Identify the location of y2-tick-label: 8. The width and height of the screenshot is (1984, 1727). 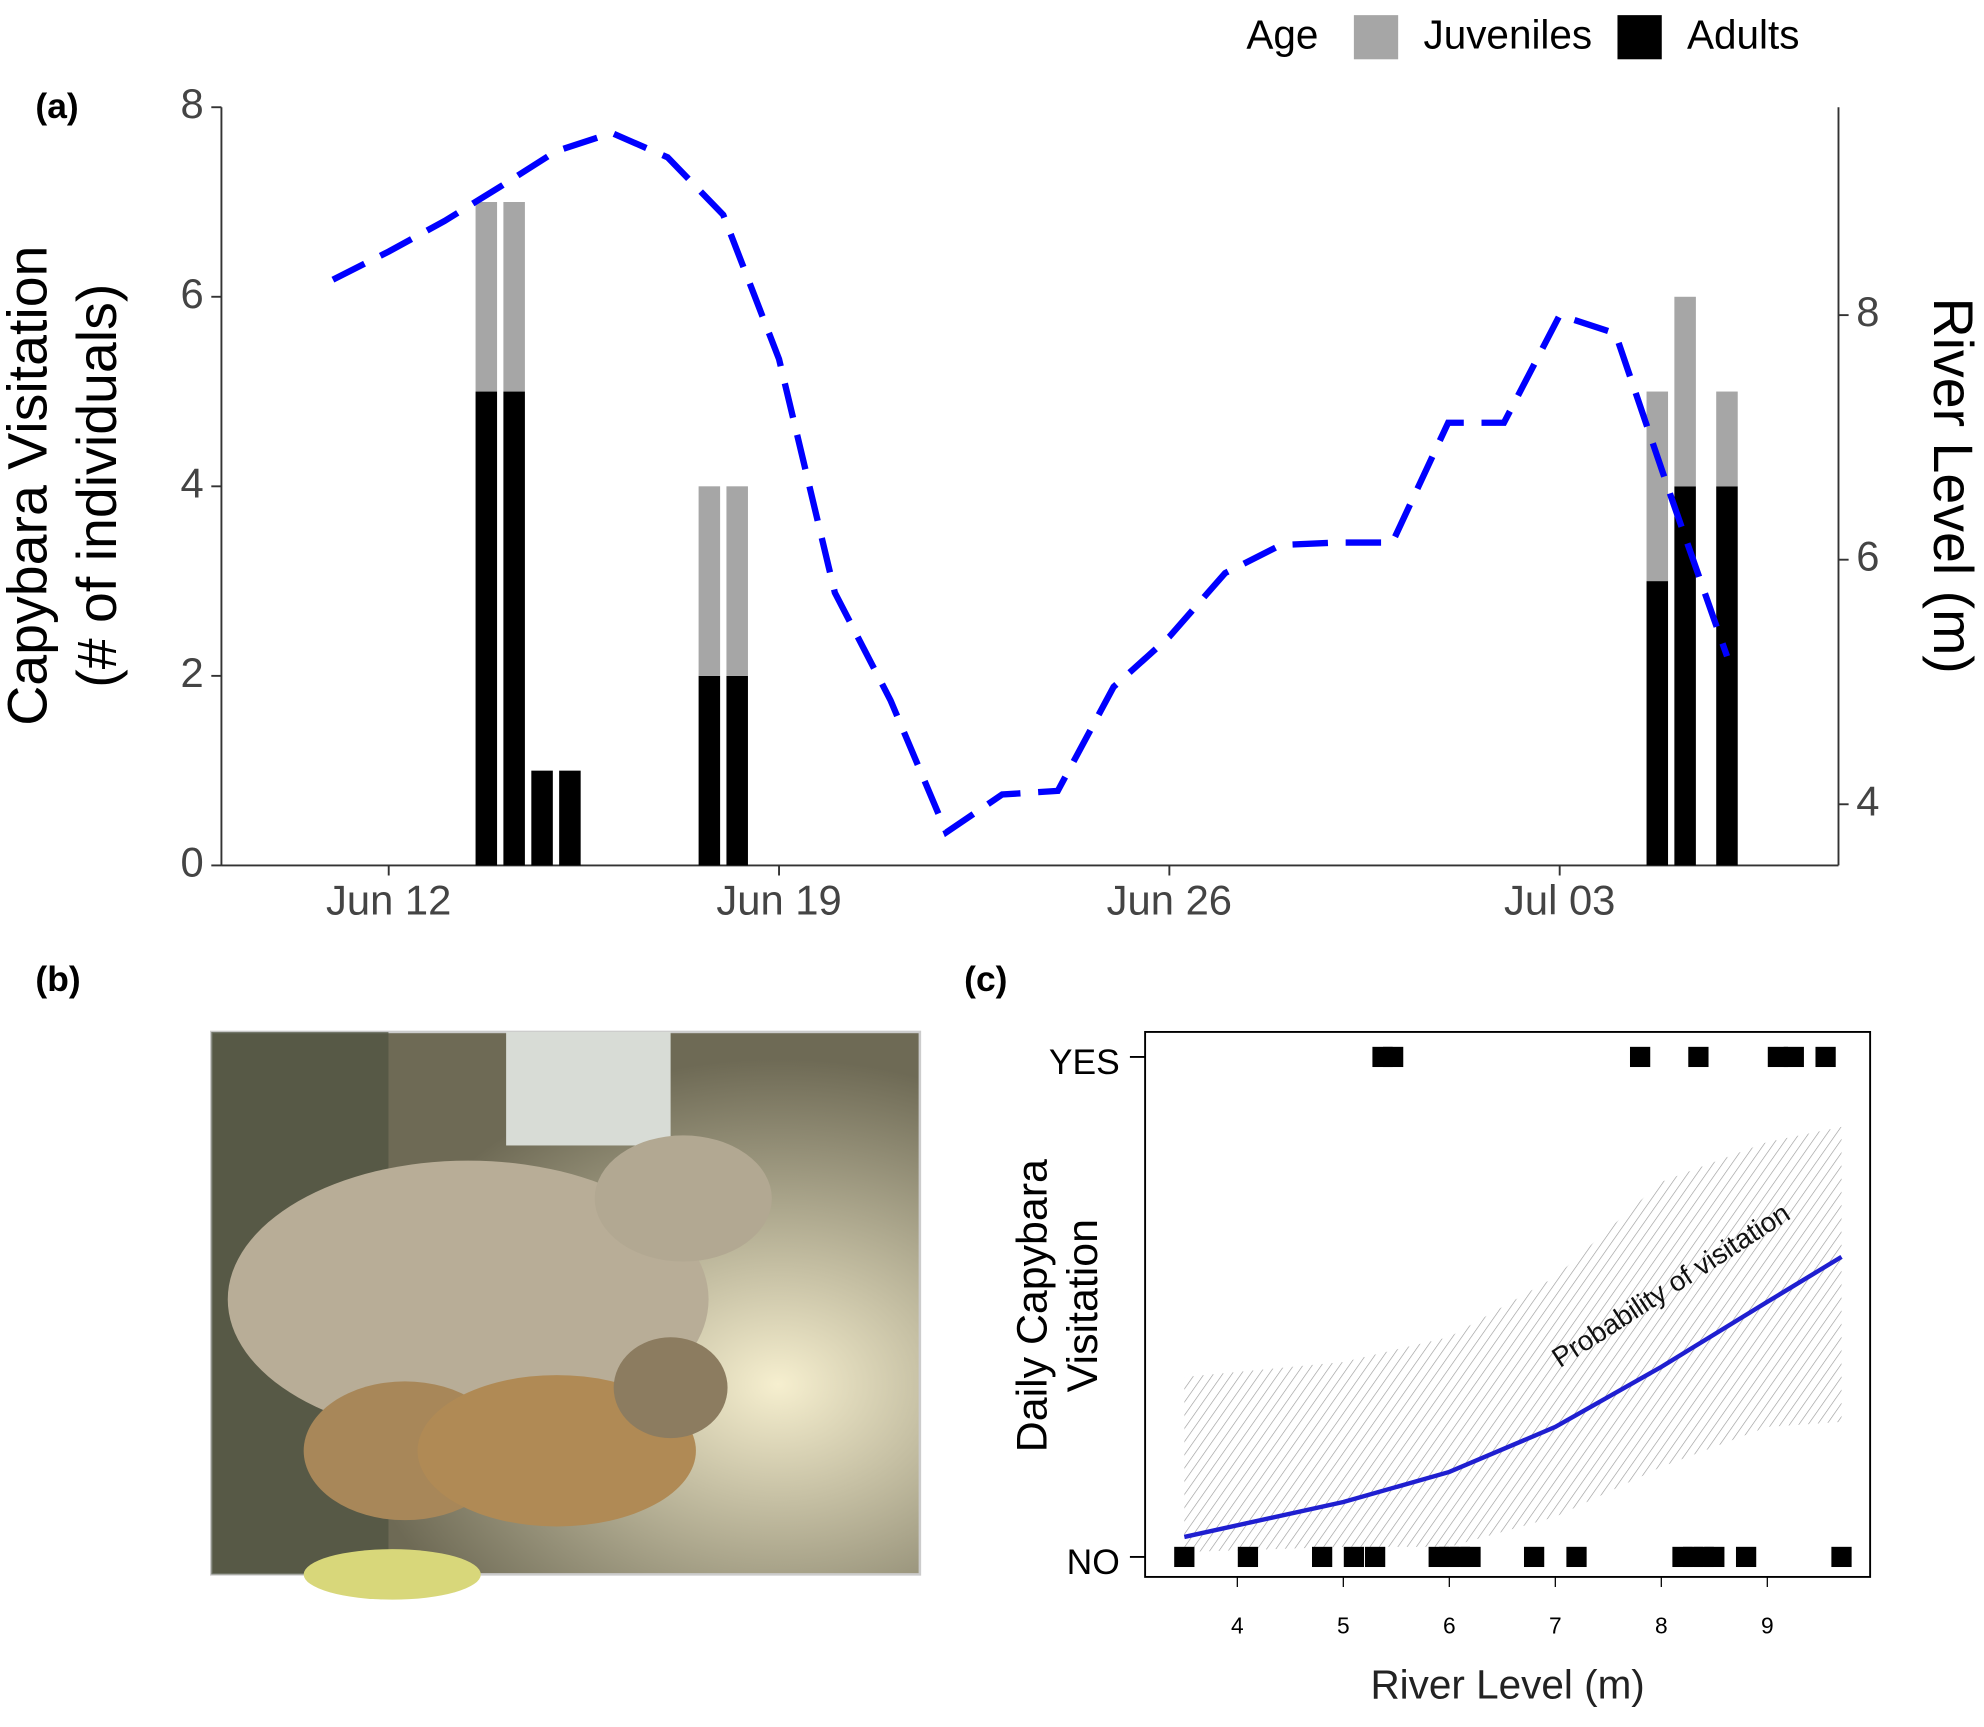
(1867, 311).